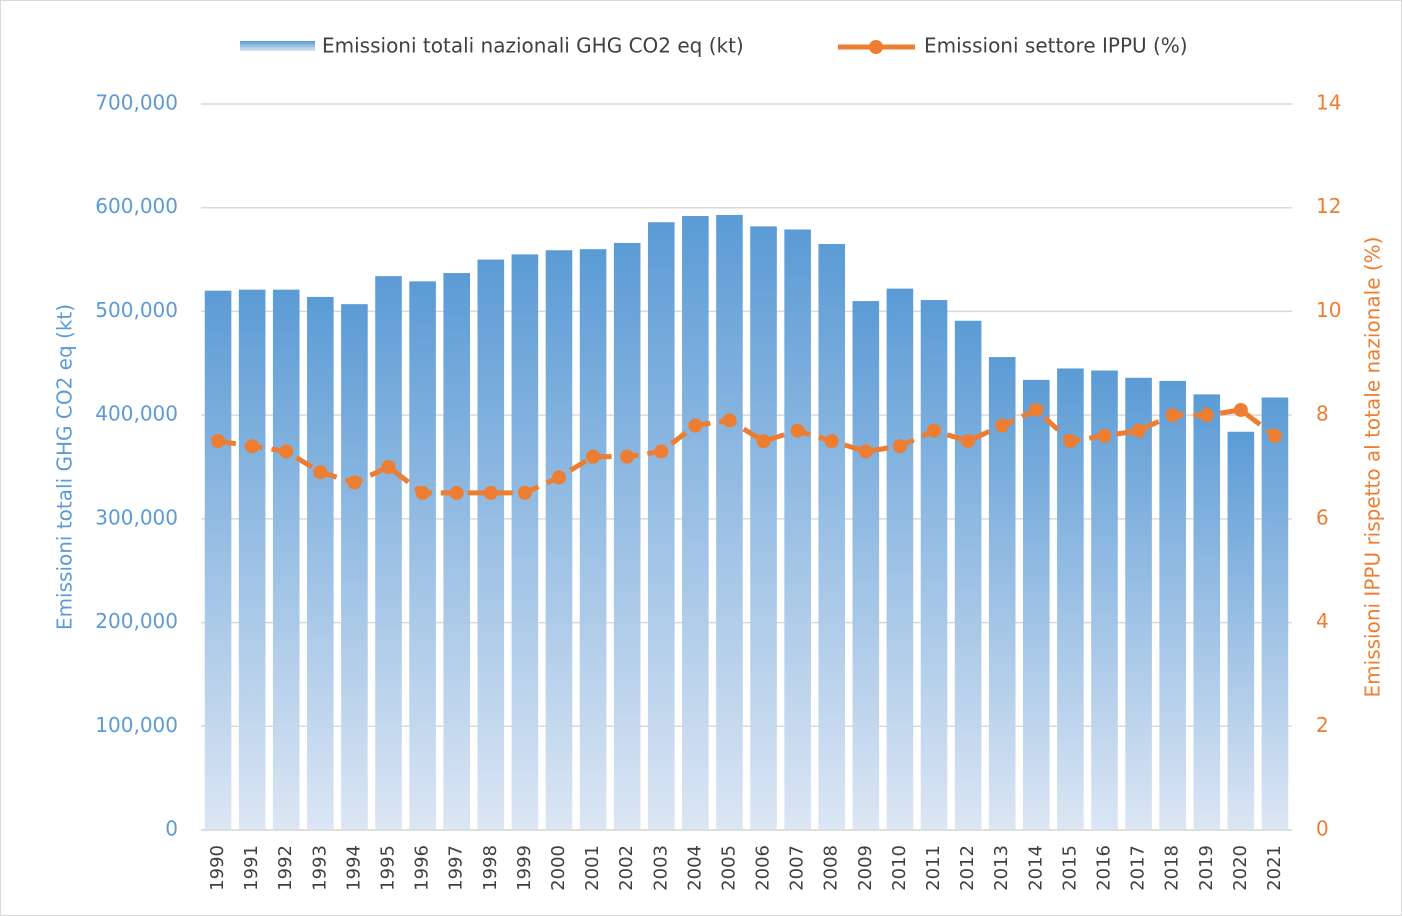  What do you see at coordinates (797, 868) in the screenshot?
I see `x-tick-label: 2007` at bounding box center [797, 868].